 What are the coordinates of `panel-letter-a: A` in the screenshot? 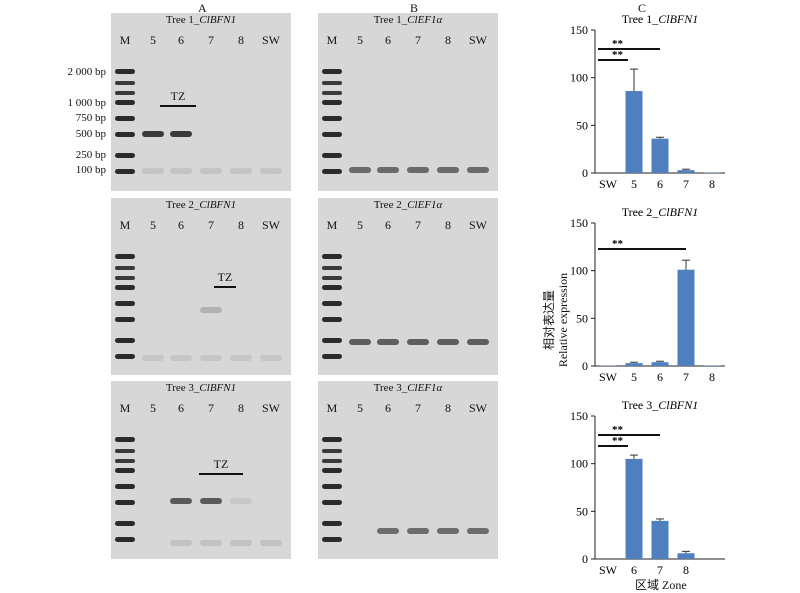 It's located at (202, 8).